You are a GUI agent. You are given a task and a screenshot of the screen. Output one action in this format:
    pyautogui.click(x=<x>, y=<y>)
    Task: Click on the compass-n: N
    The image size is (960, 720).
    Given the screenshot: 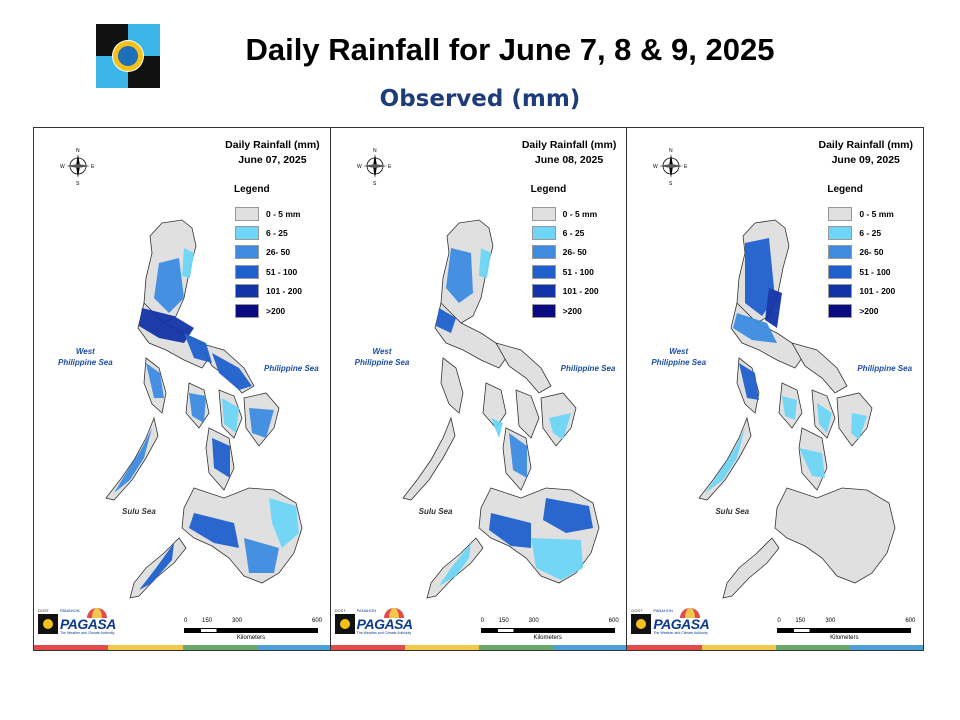 What is the action you would take?
    pyautogui.click(x=78, y=151)
    